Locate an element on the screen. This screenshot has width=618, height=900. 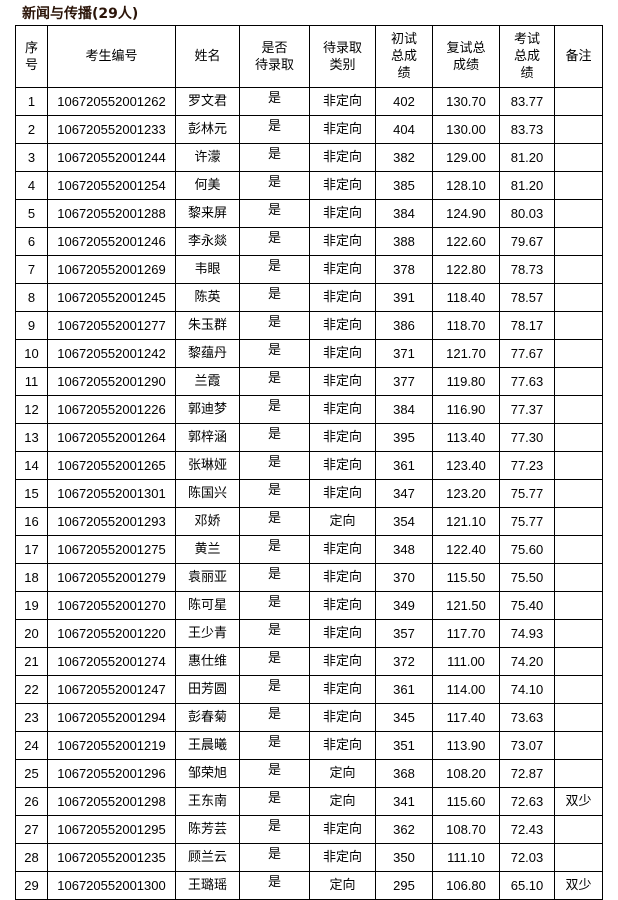
cell-admission-type: 定向 is located at coordinates (342, 521).